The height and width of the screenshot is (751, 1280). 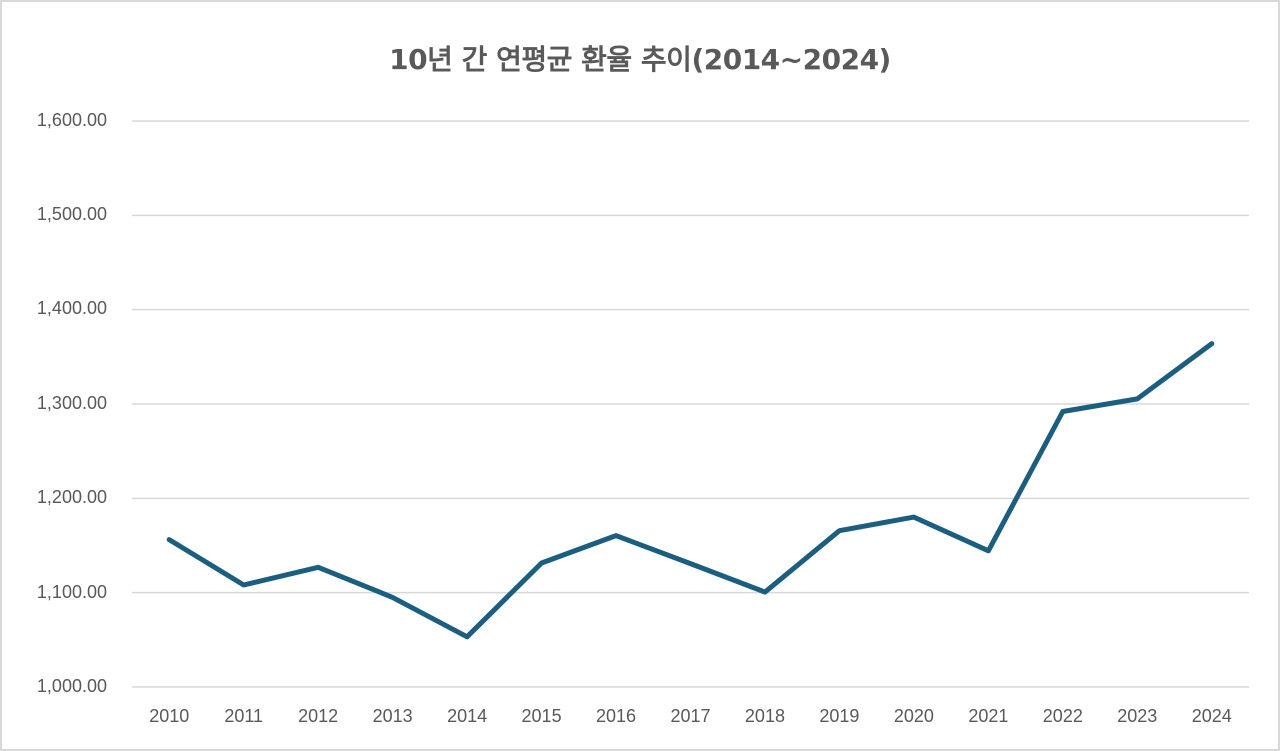 What do you see at coordinates (764, 716) in the screenshot?
I see `x-tick-label: 2018` at bounding box center [764, 716].